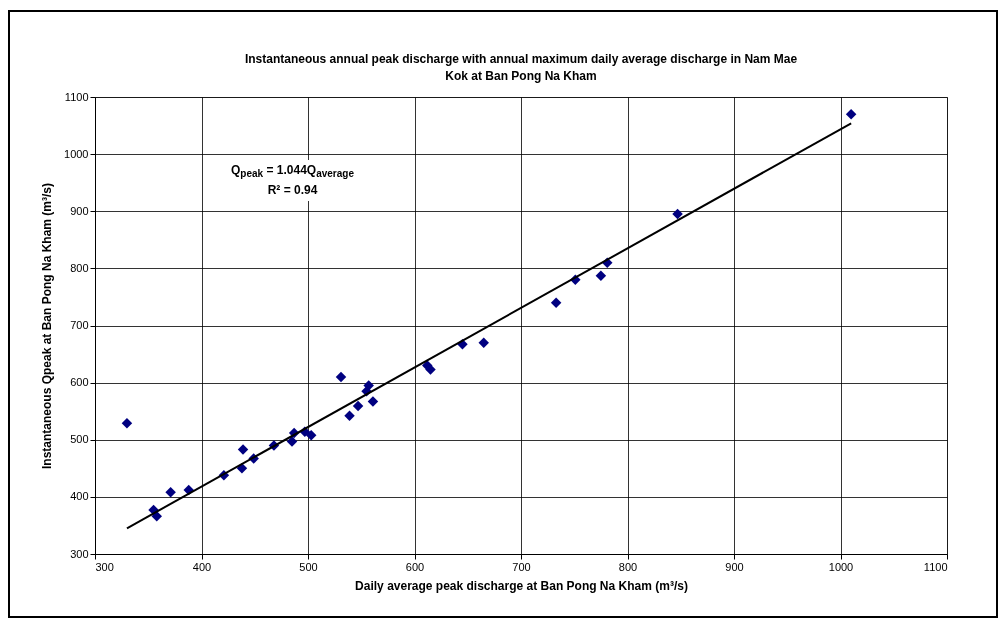 This screenshot has width=1003, height=624. Describe the element at coordinates (79, 210) in the screenshot. I see `y-tick-label: 900` at that location.